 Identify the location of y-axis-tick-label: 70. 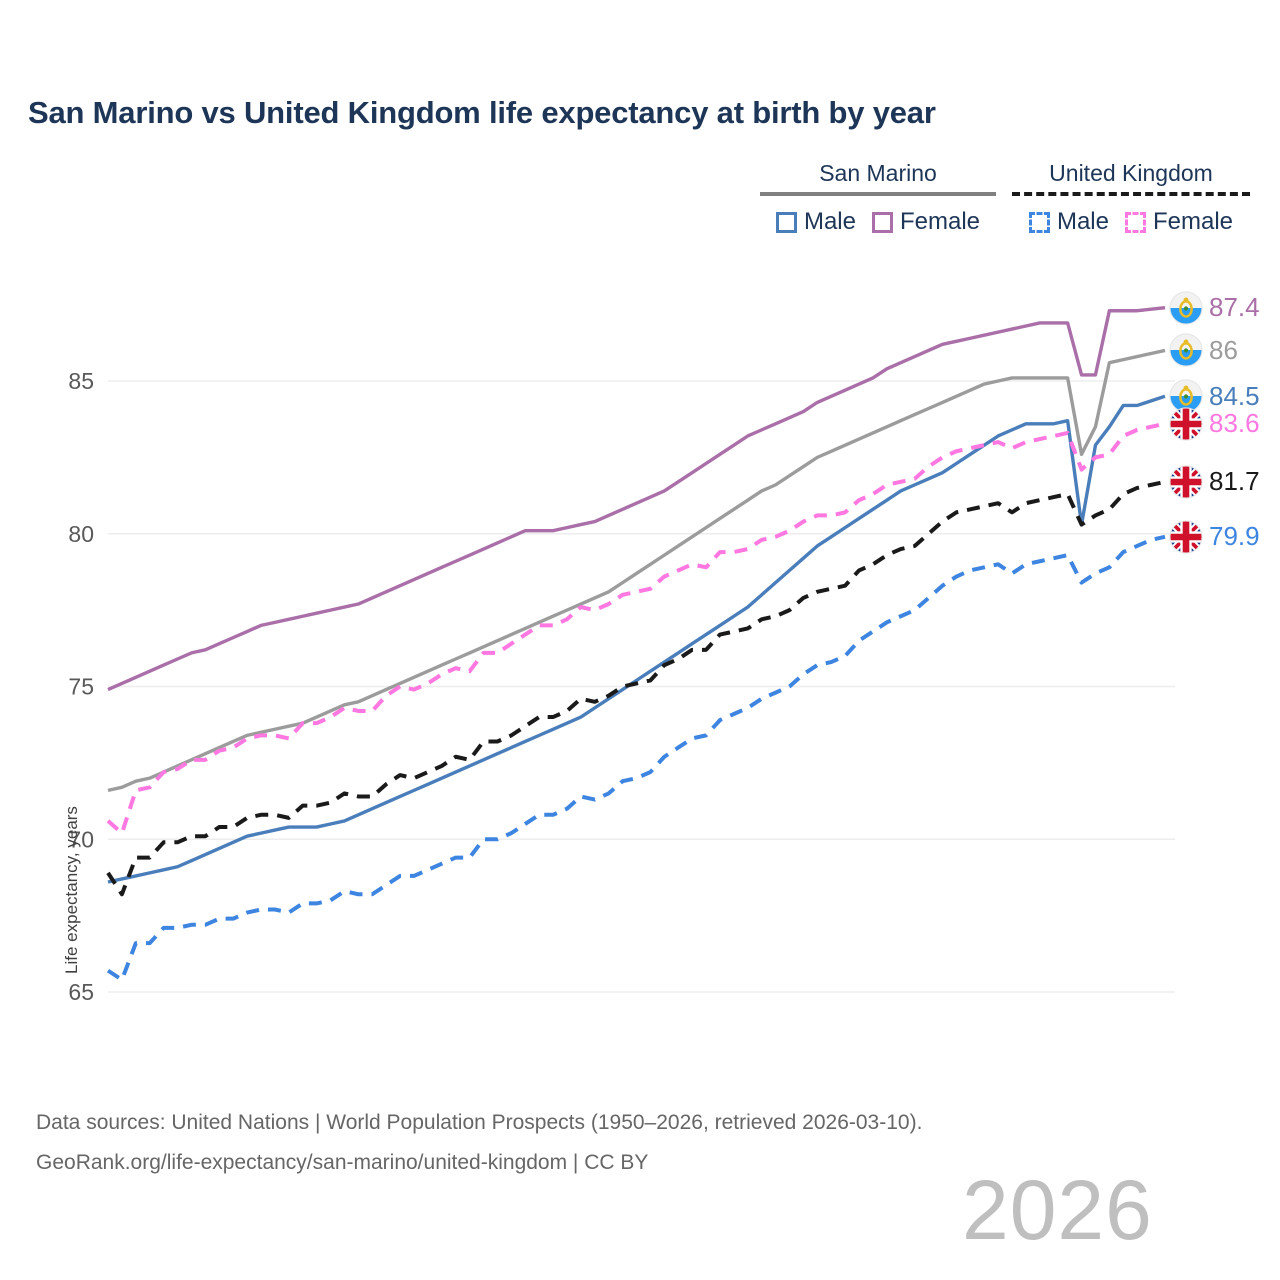
(81, 839).